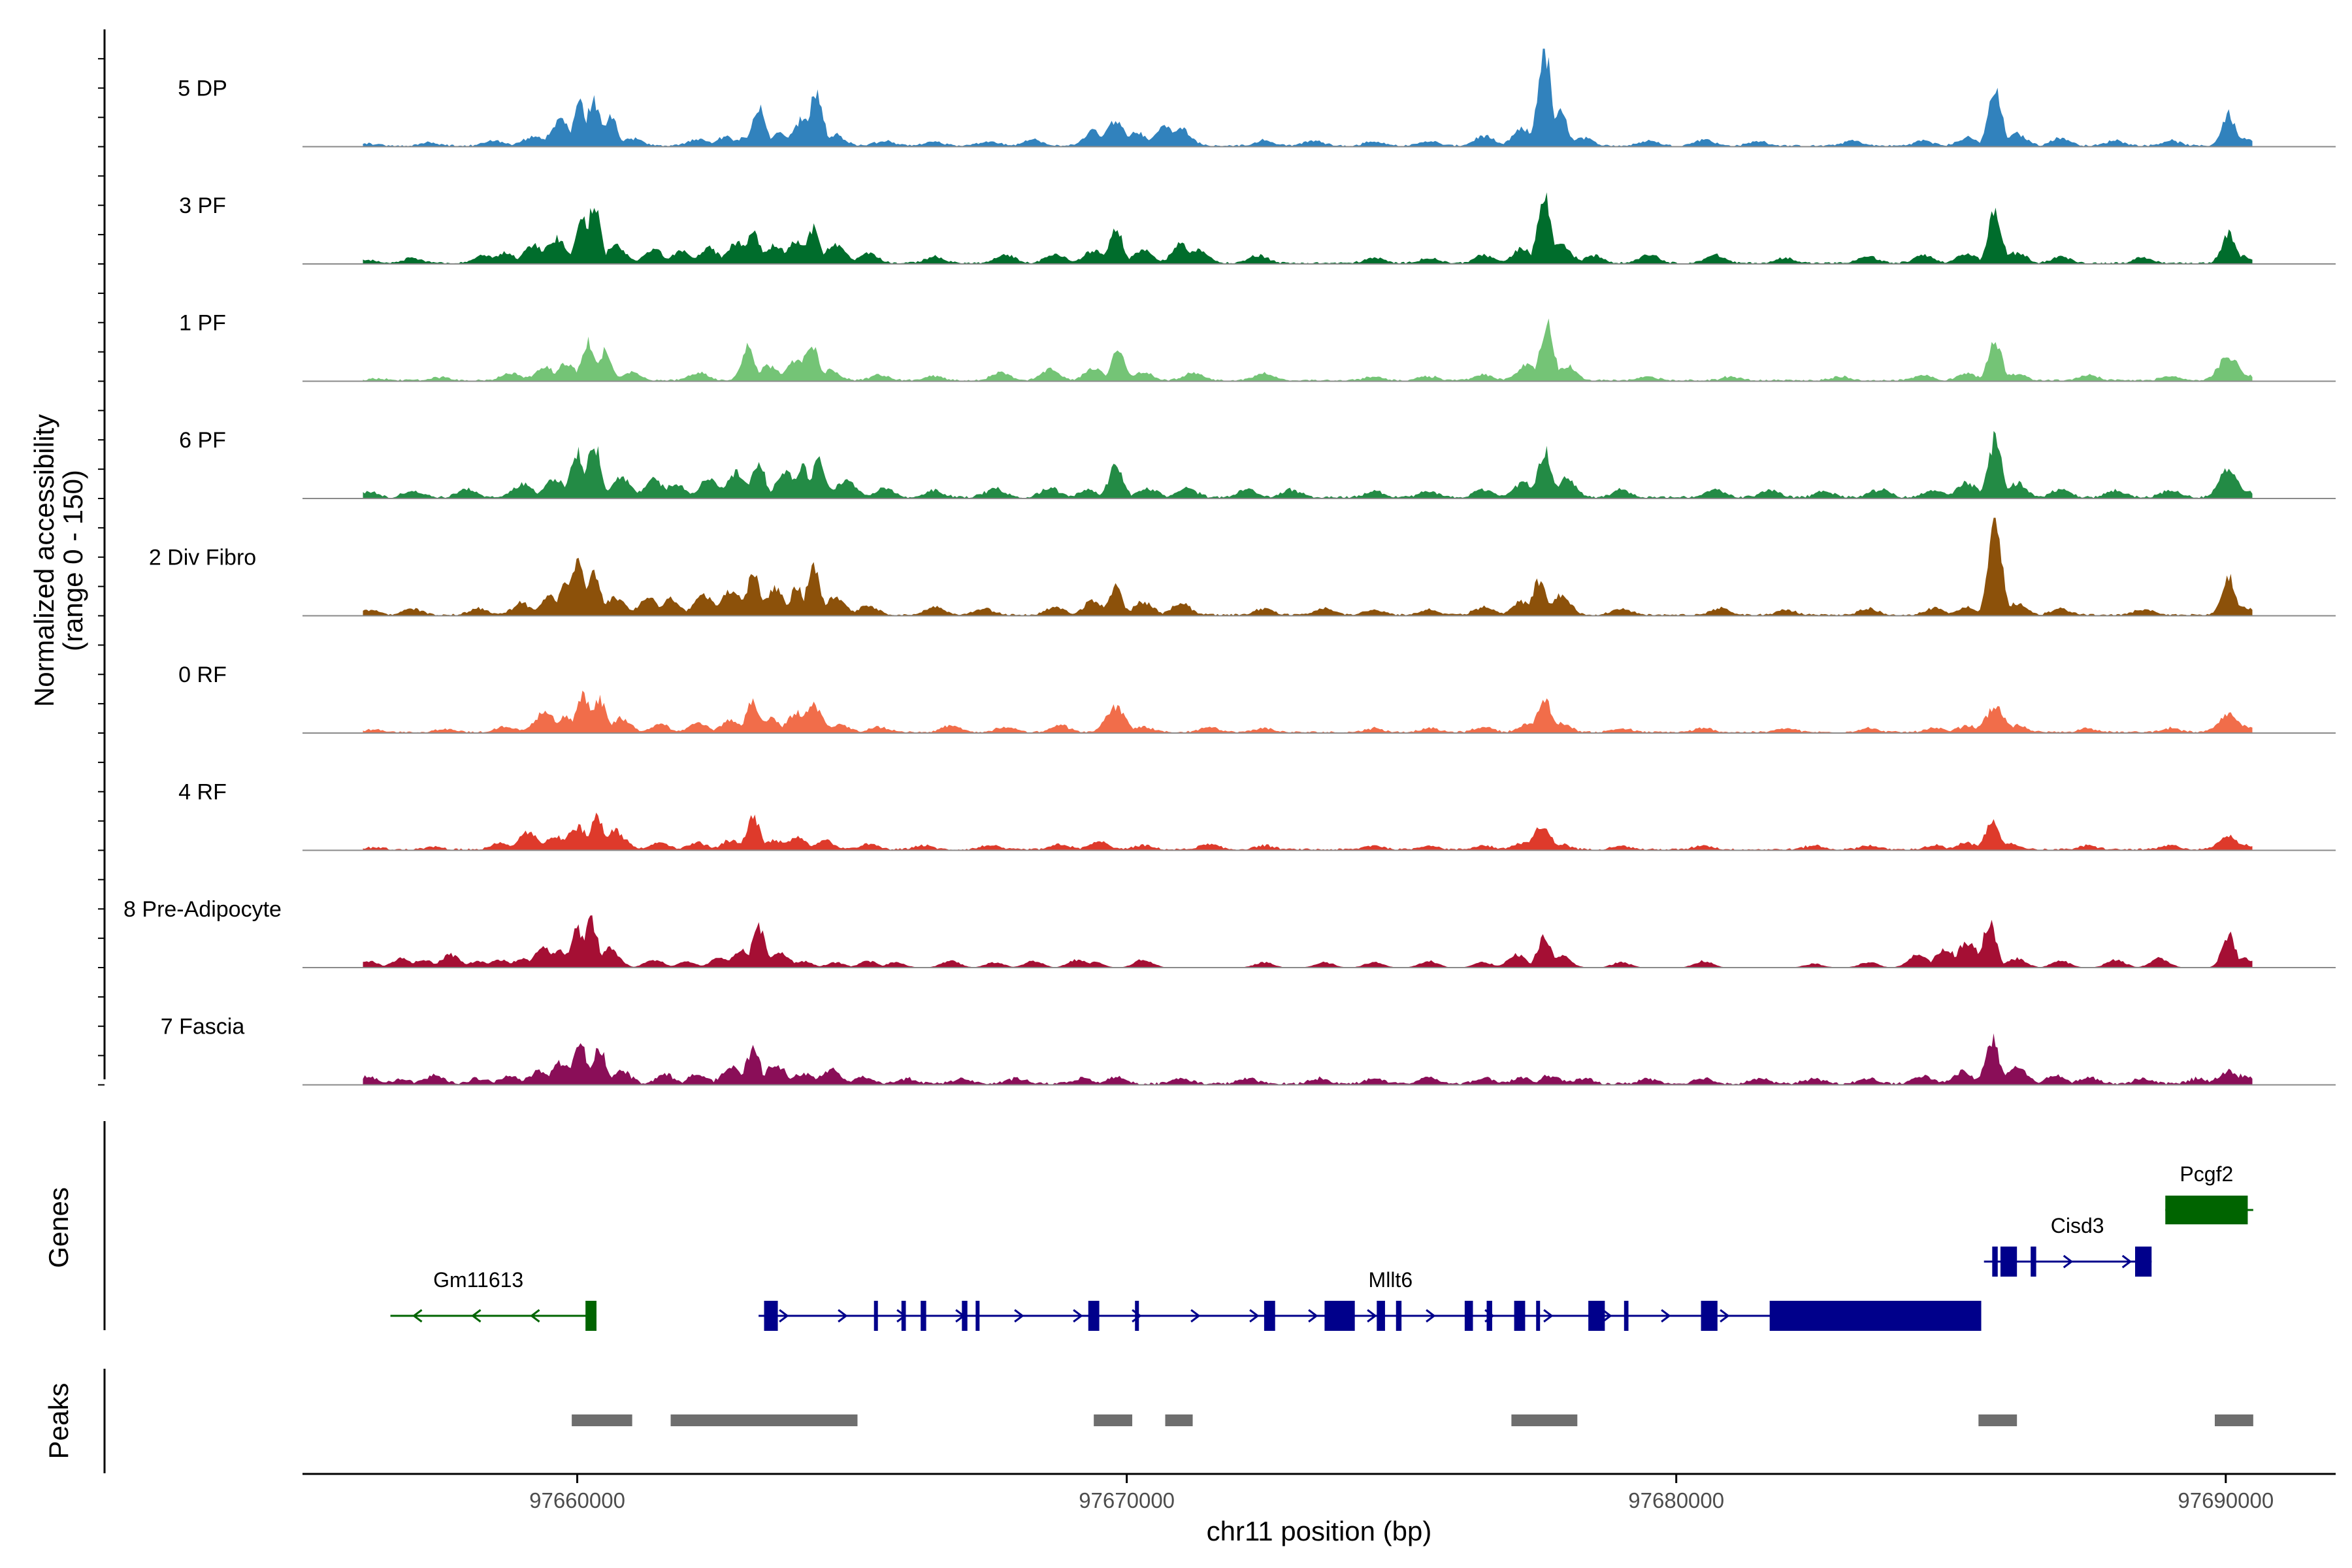 The height and width of the screenshot is (1568, 2352). Describe the element at coordinates (493, 1299) in the screenshot. I see `gene-gm11613: Gm11613` at that location.